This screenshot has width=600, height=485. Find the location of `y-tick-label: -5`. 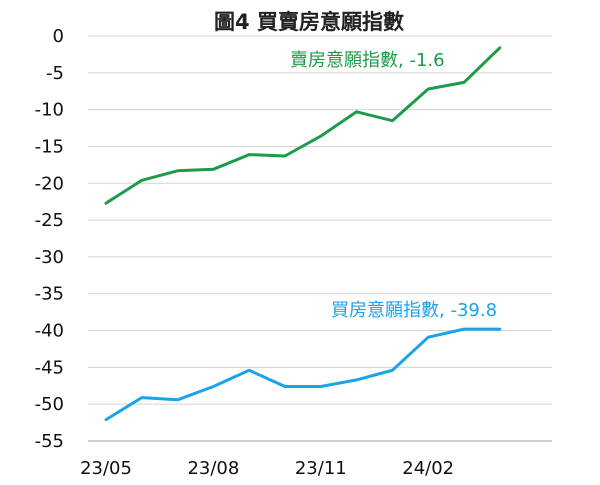

y-tick-label: -5 is located at coordinates (55, 73).